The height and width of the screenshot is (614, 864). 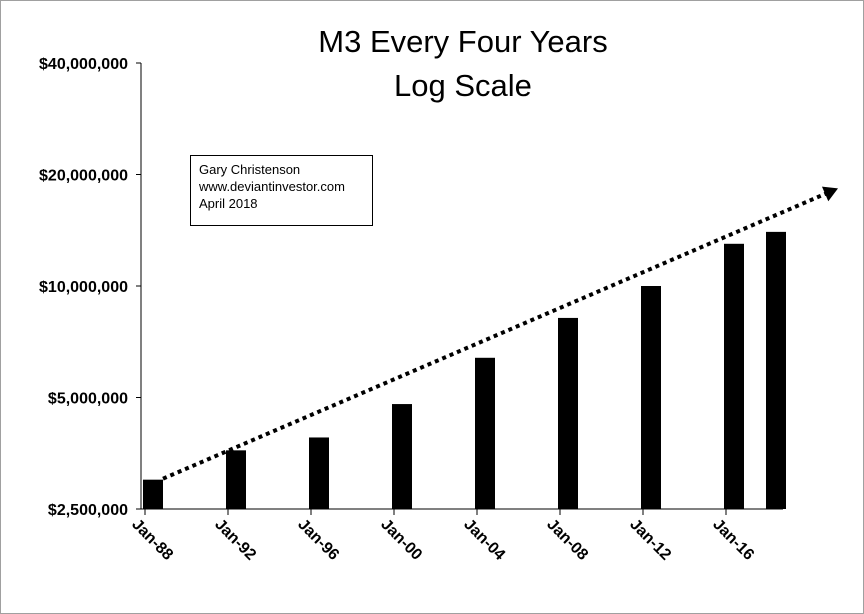 I want to click on chart-subtitle: Log Scale, so click(x=463, y=85).